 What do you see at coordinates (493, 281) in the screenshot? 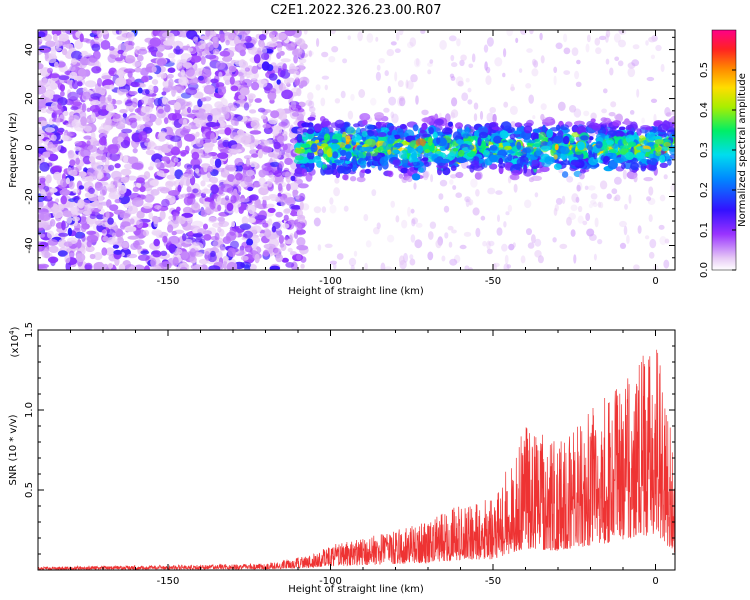
I see `heatmap-x-tick-label: -50` at bounding box center [493, 281].